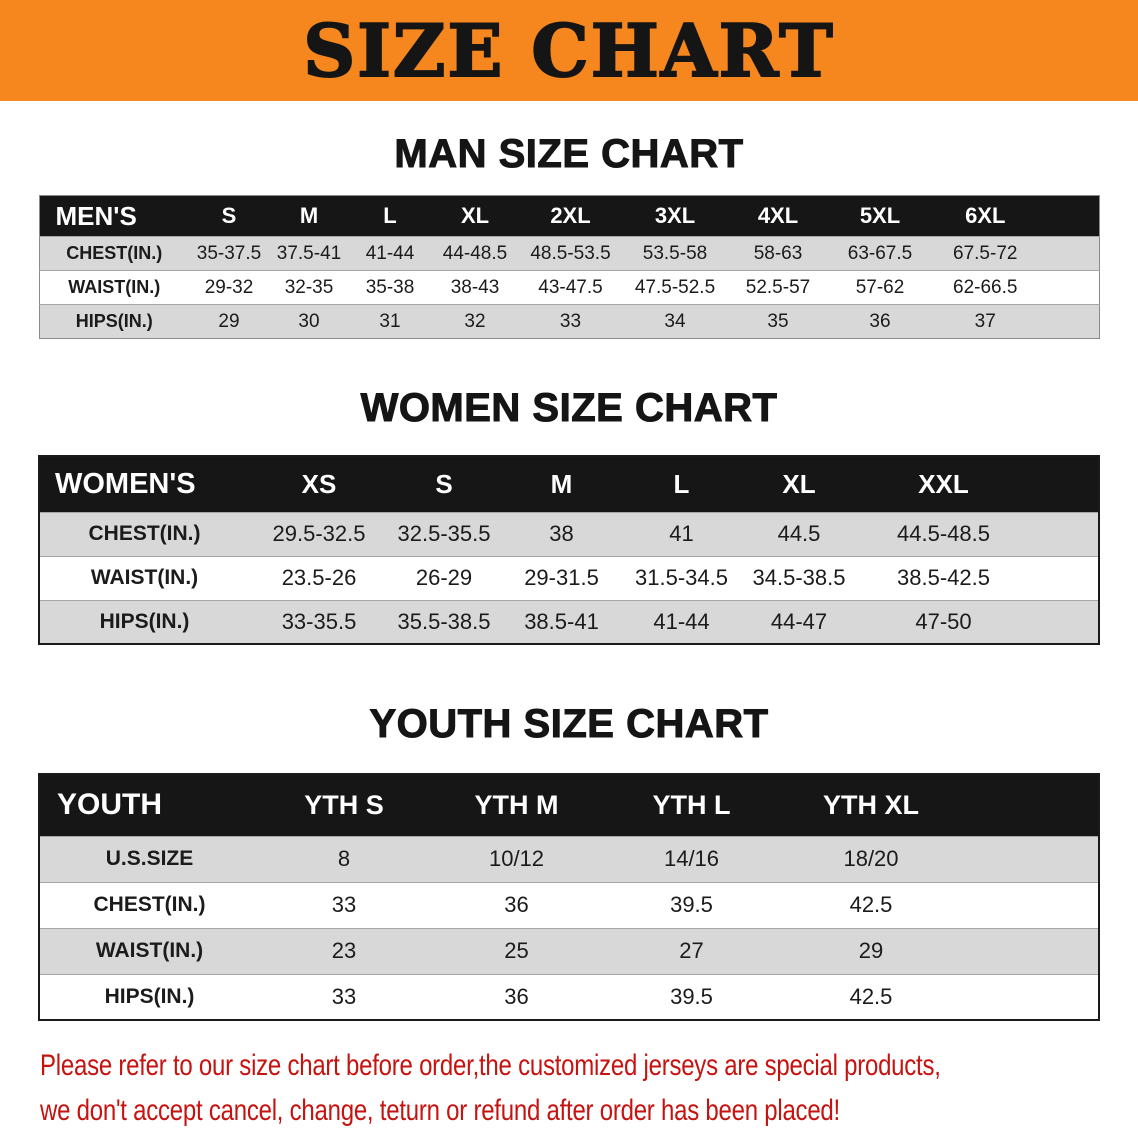 Image resolution: width=1138 pixels, height=1133 pixels. What do you see at coordinates (319, 484) in the screenshot?
I see `size-column-header: XS` at bounding box center [319, 484].